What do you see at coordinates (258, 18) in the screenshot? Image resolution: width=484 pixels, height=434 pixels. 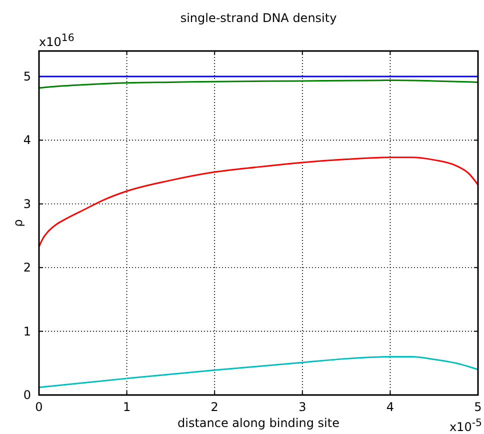 I see `chart-title: single-strand DNA density` at bounding box center [258, 18].